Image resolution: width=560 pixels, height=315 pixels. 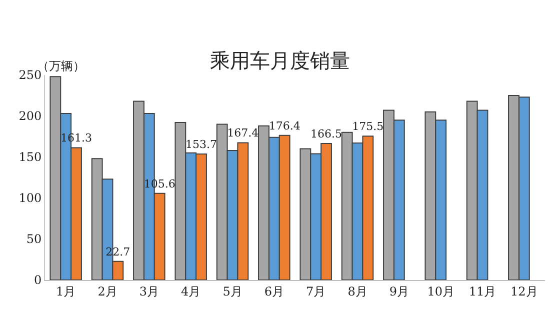 I want to click on x-tick-label: 10月, so click(x=440, y=291).